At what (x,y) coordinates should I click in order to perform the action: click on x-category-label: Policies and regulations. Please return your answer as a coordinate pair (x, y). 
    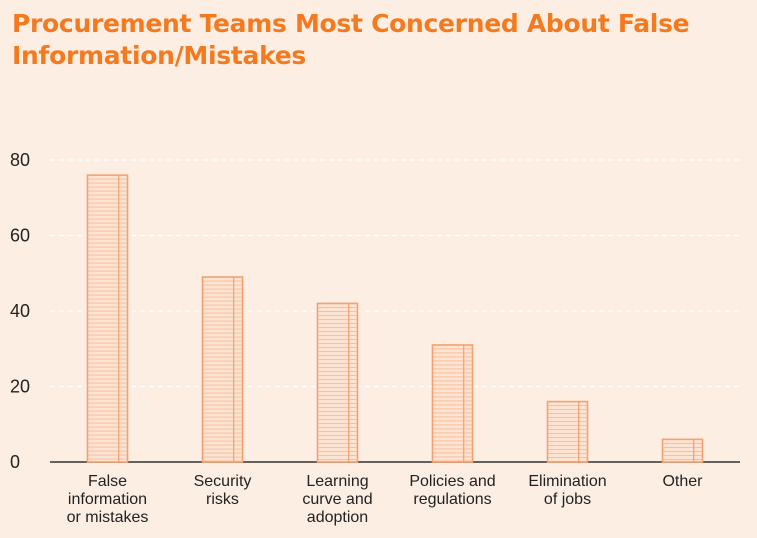
    Looking at the image, I should click on (452, 490).